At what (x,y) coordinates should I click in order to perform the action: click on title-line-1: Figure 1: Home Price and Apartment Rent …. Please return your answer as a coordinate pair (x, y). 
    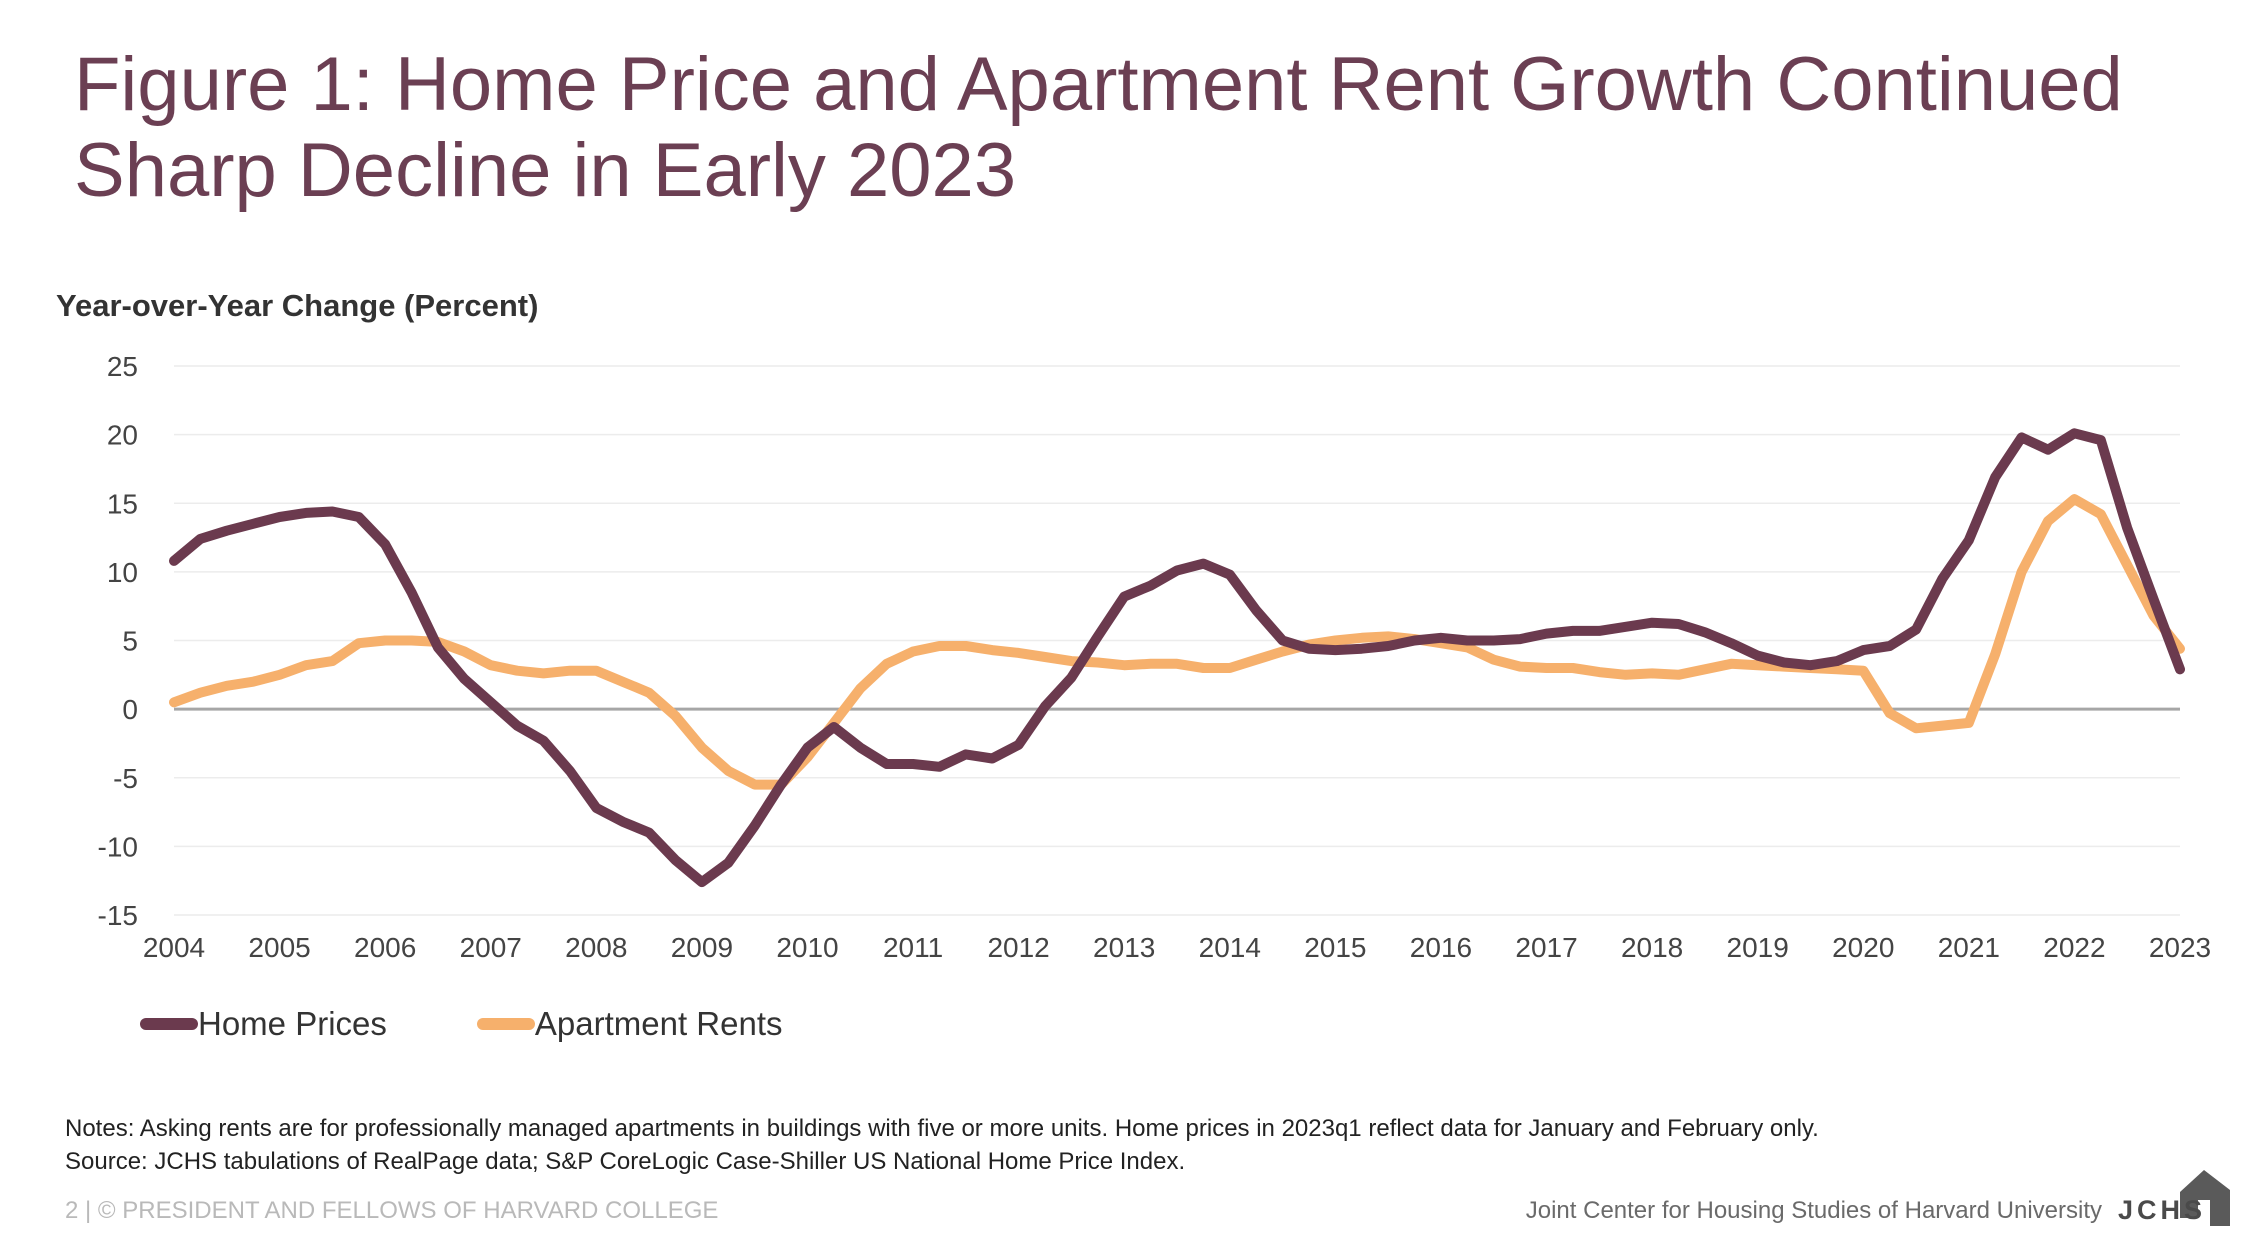
    Looking at the image, I should click on (1098, 84).